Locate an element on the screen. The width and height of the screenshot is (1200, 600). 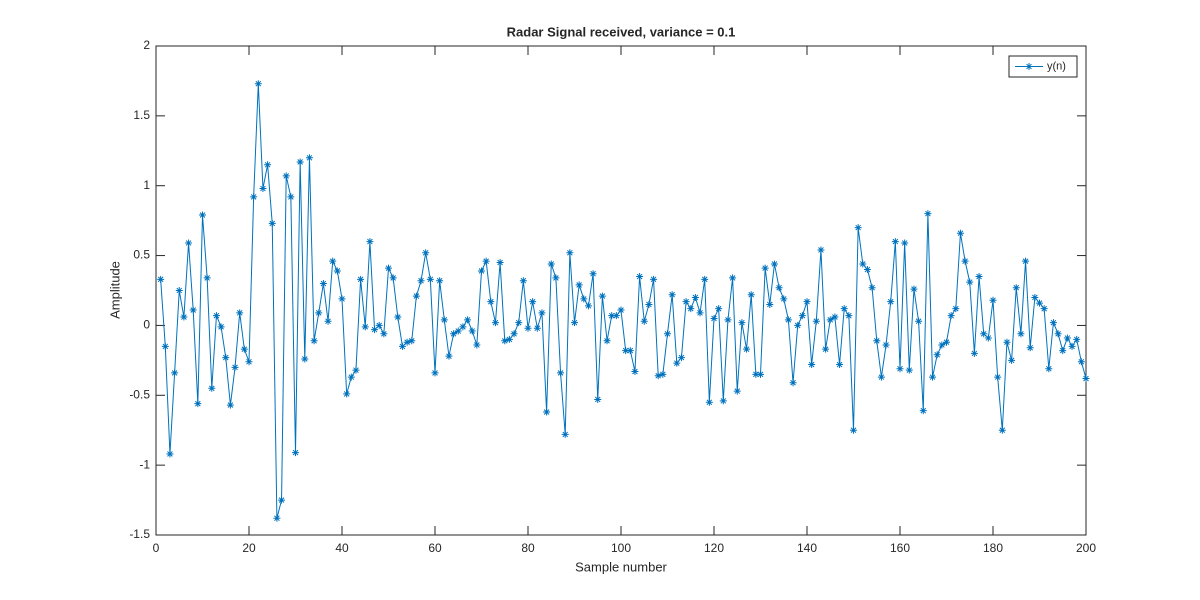
x-tick-label: 40 is located at coordinates (342, 548).